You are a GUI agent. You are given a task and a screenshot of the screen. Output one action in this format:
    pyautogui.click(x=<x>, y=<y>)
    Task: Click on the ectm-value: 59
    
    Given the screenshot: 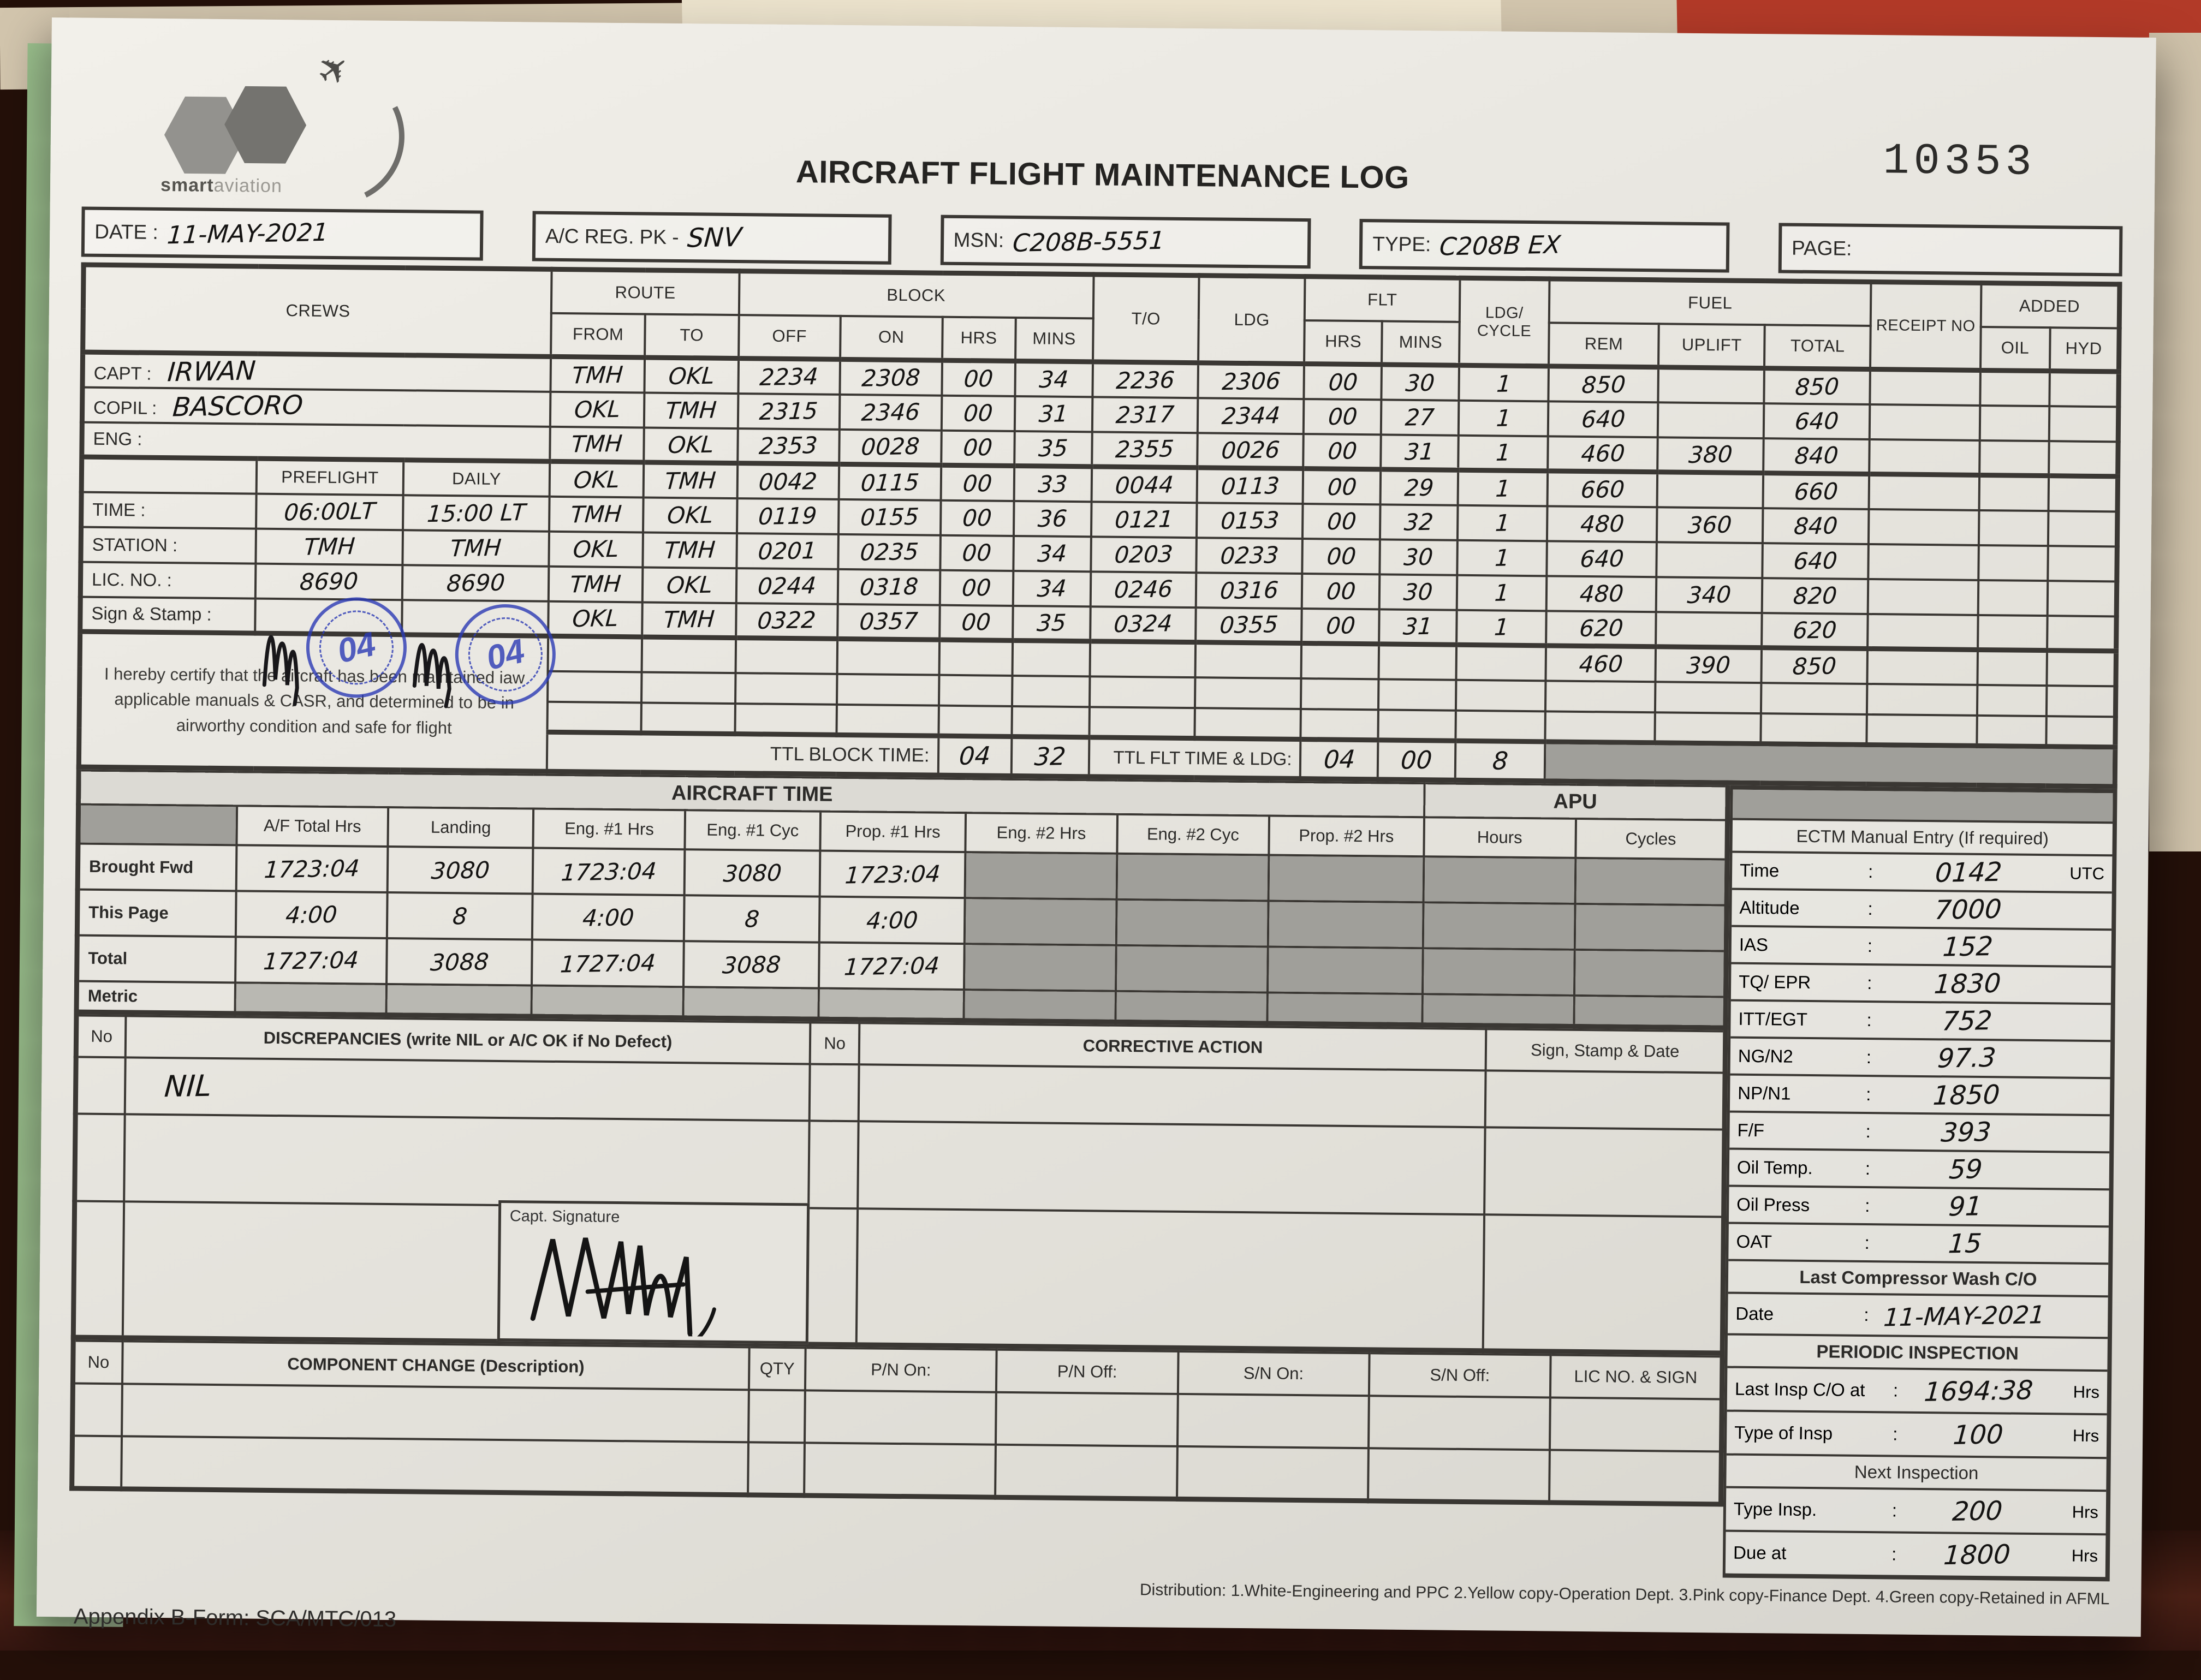 What is the action you would take?
    pyautogui.click(x=1966, y=1169)
    